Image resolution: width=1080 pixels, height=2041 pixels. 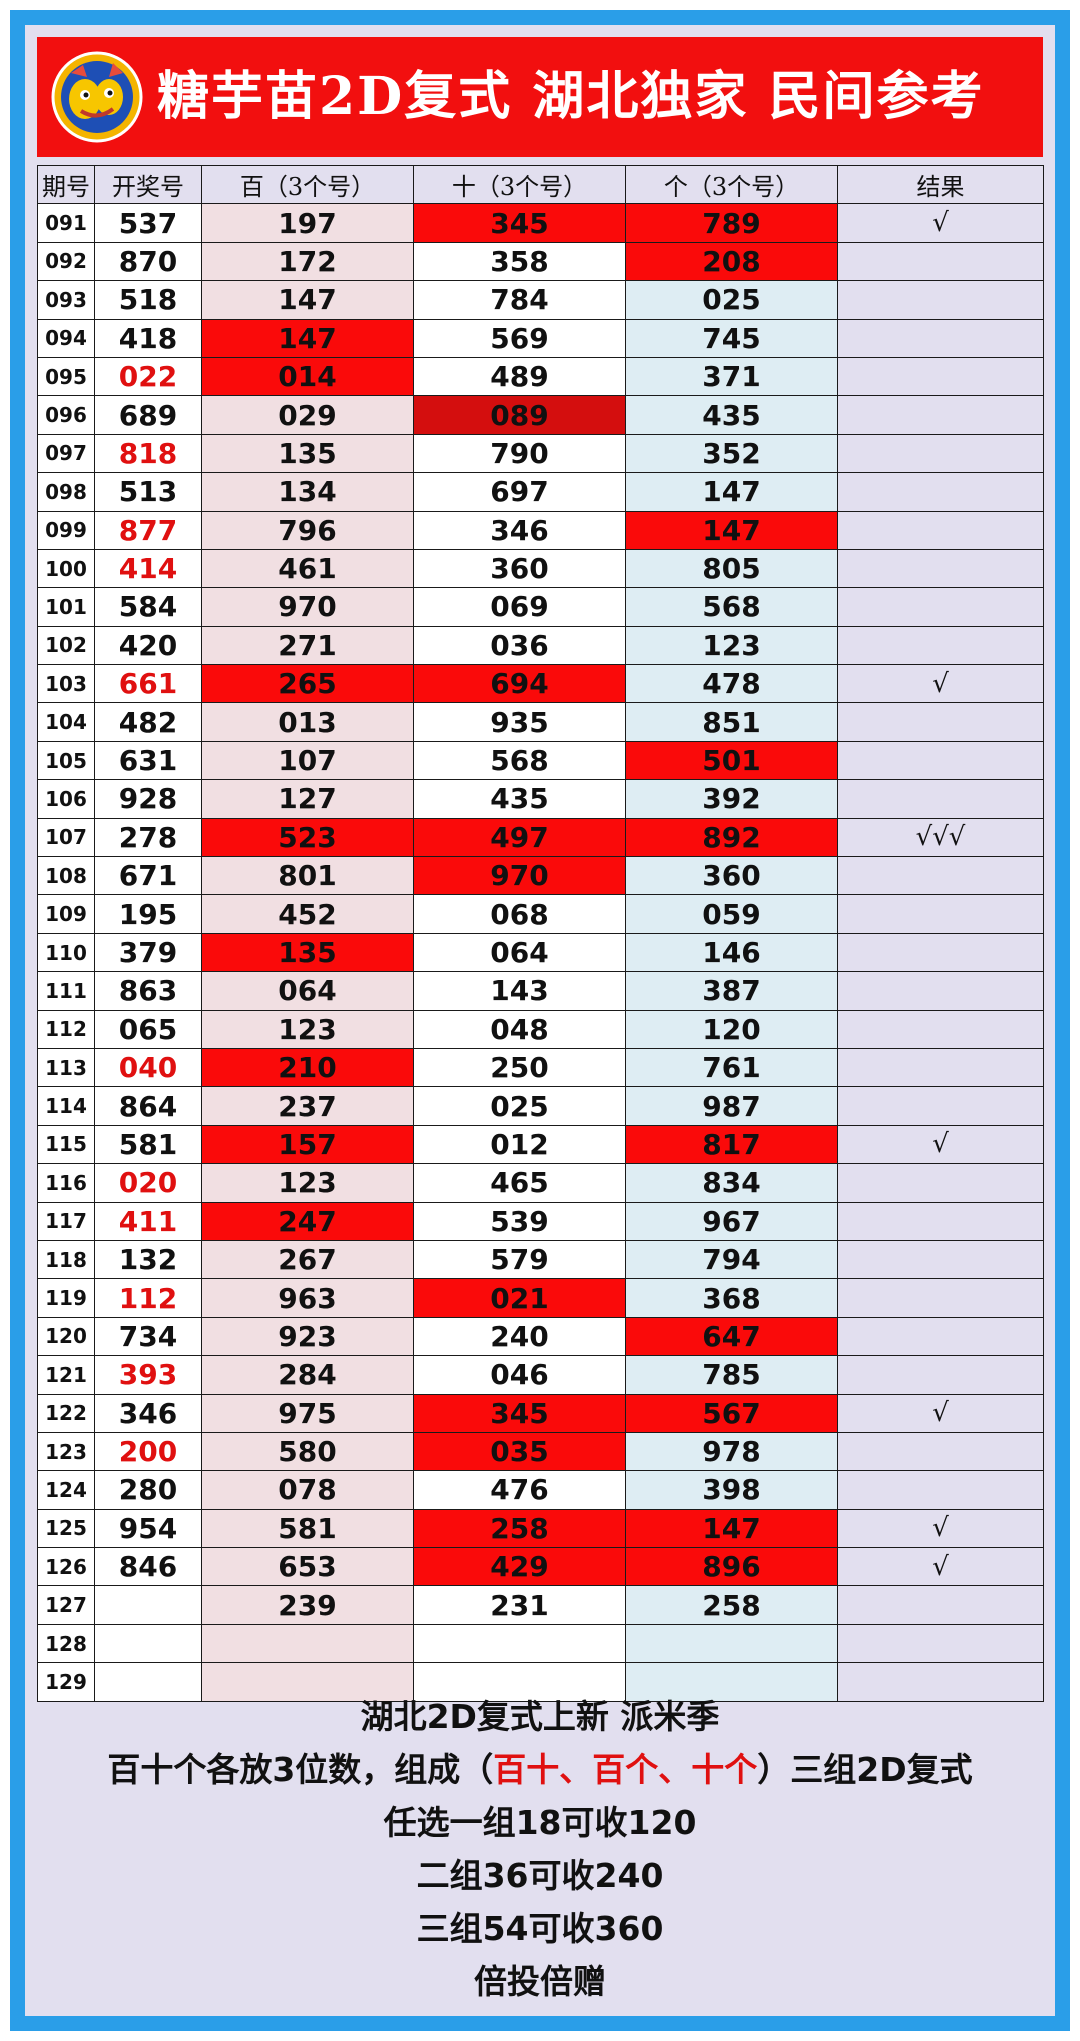 What do you see at coordinates (66, 1490) in the screenshot?
I see `period-cell: 124` at bounding box center [66, 1490].